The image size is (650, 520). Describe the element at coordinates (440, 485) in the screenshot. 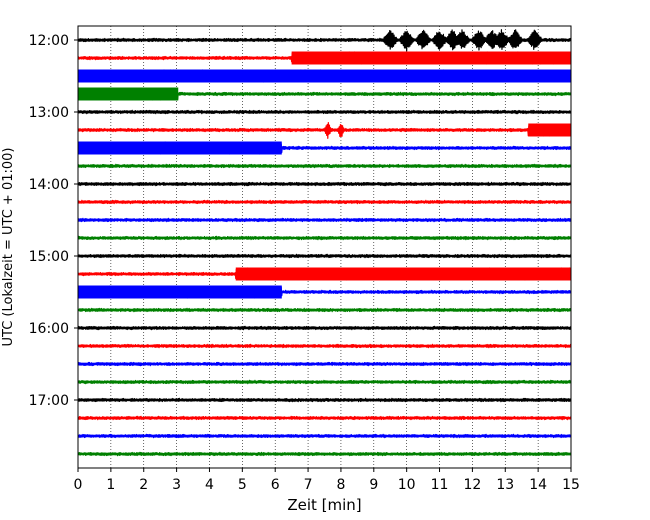

I see `x-tick-label: 11` at that location.